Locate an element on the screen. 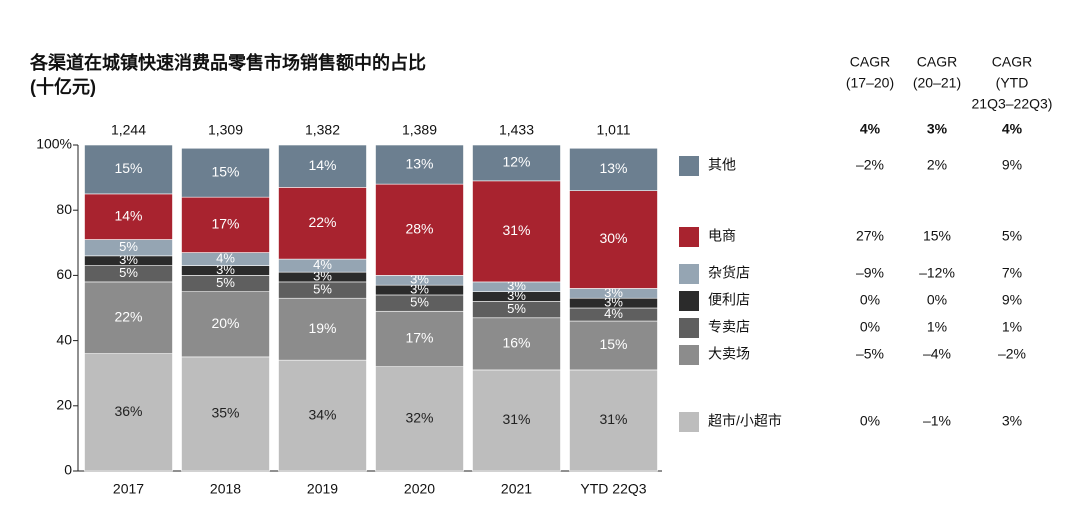 The image size is (1080, 514). segment-label: 14% is located at coordinates (322, 165).